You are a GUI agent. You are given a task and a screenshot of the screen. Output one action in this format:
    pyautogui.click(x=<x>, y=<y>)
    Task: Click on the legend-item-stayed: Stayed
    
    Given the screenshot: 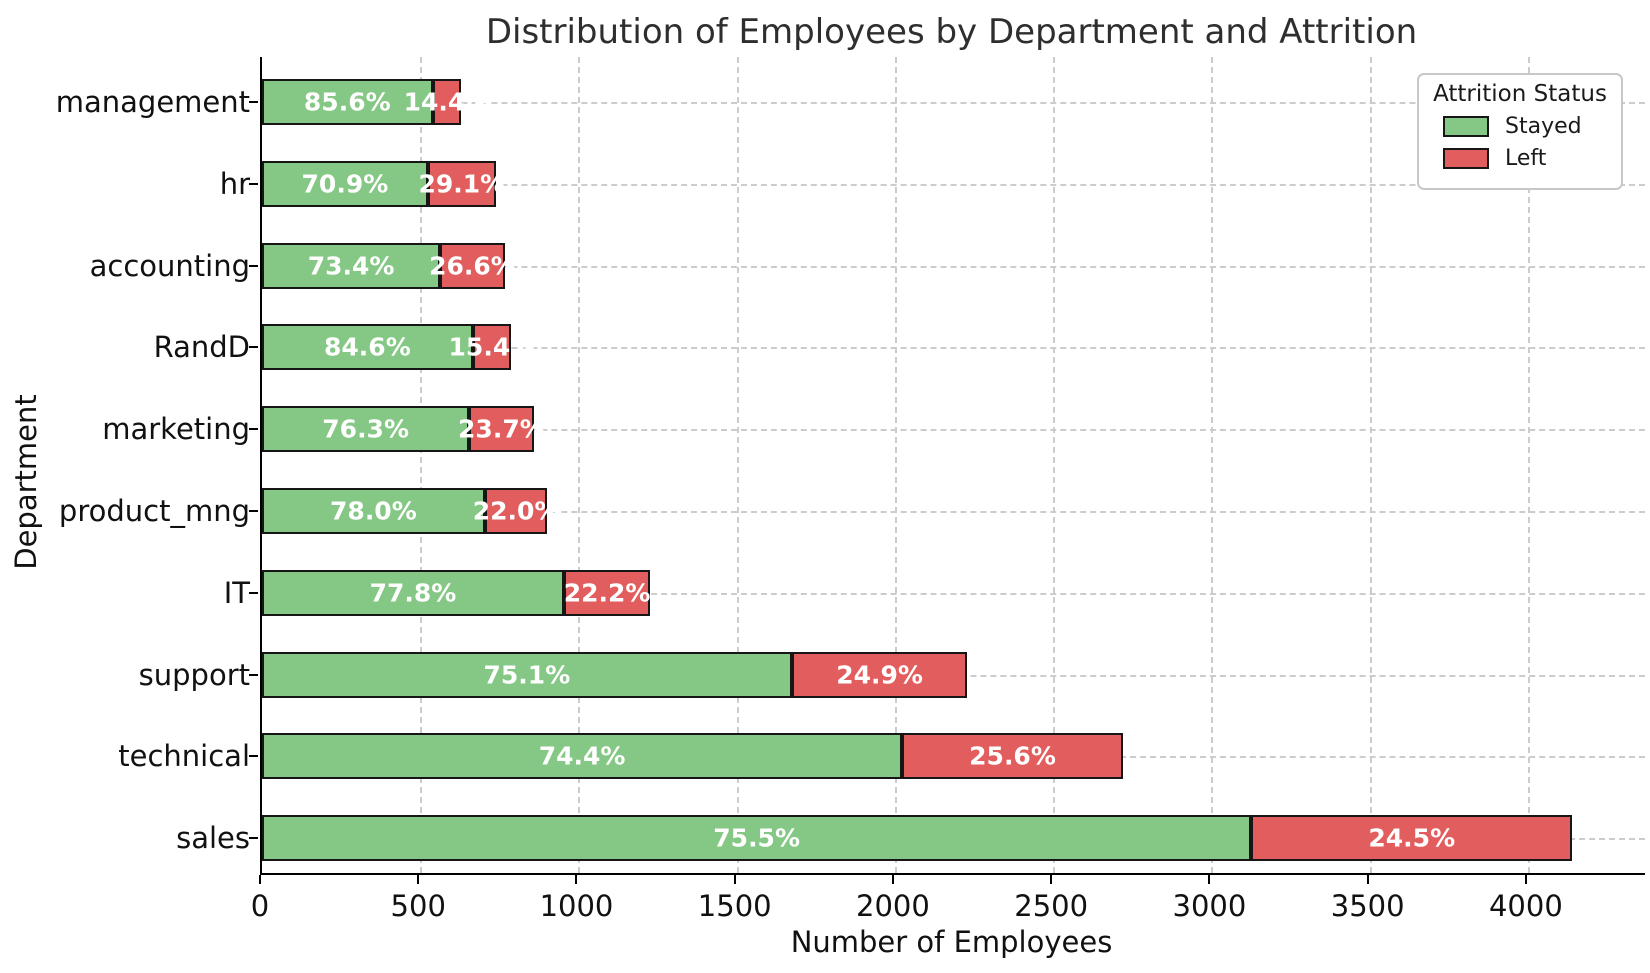 What is the action you would take?
    pyautogui.click(x=1532, y=126)
    